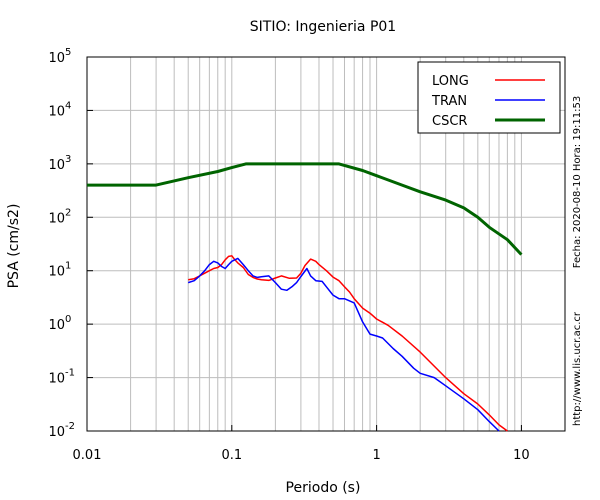 The height and width of the screenshot is (500, 600). Describe the element at coordinates (521, 455) in the screenshot. I see `x-tick-label: 10` at that location.